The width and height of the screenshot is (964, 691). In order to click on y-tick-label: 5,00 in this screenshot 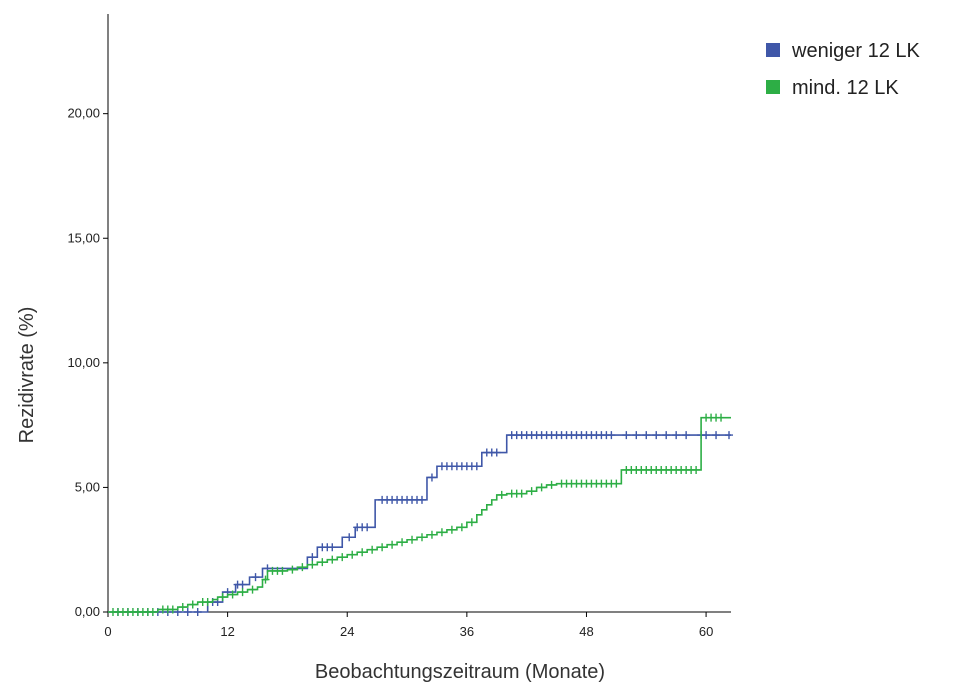, I will do `click(87, 486)`.